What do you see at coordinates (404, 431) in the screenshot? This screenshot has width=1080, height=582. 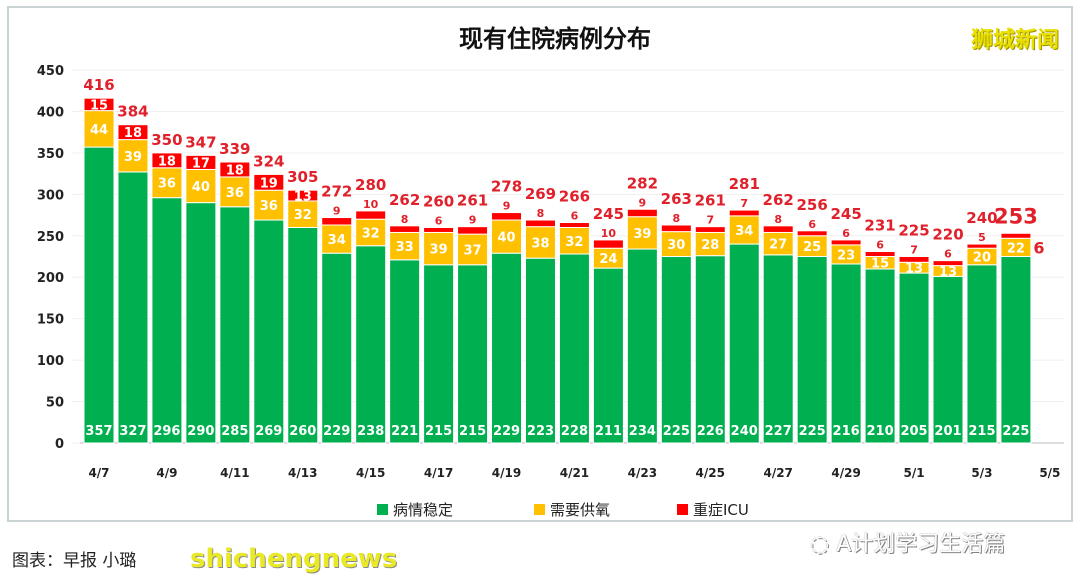 I see `data-label-stable: 221` at bounding box center [404, 431].